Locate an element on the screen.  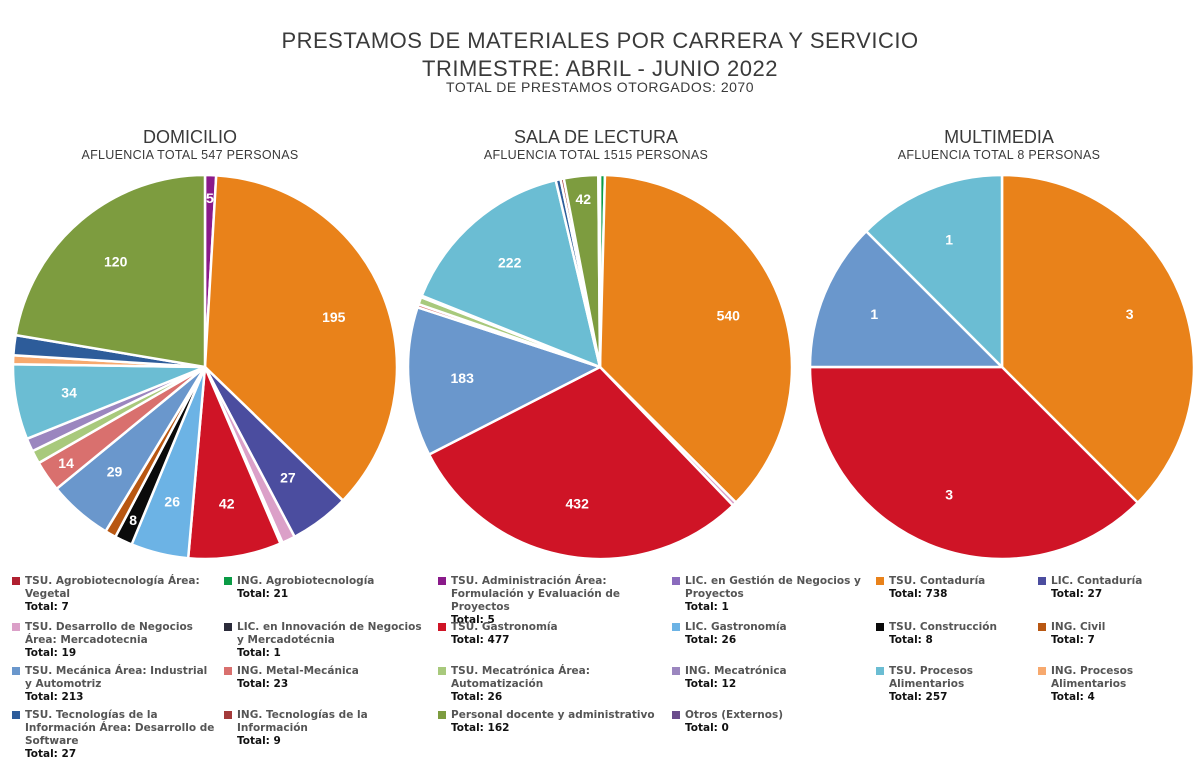
pie-data-label-sala-lectura-1: 540 is located at coordinates (729, 316).